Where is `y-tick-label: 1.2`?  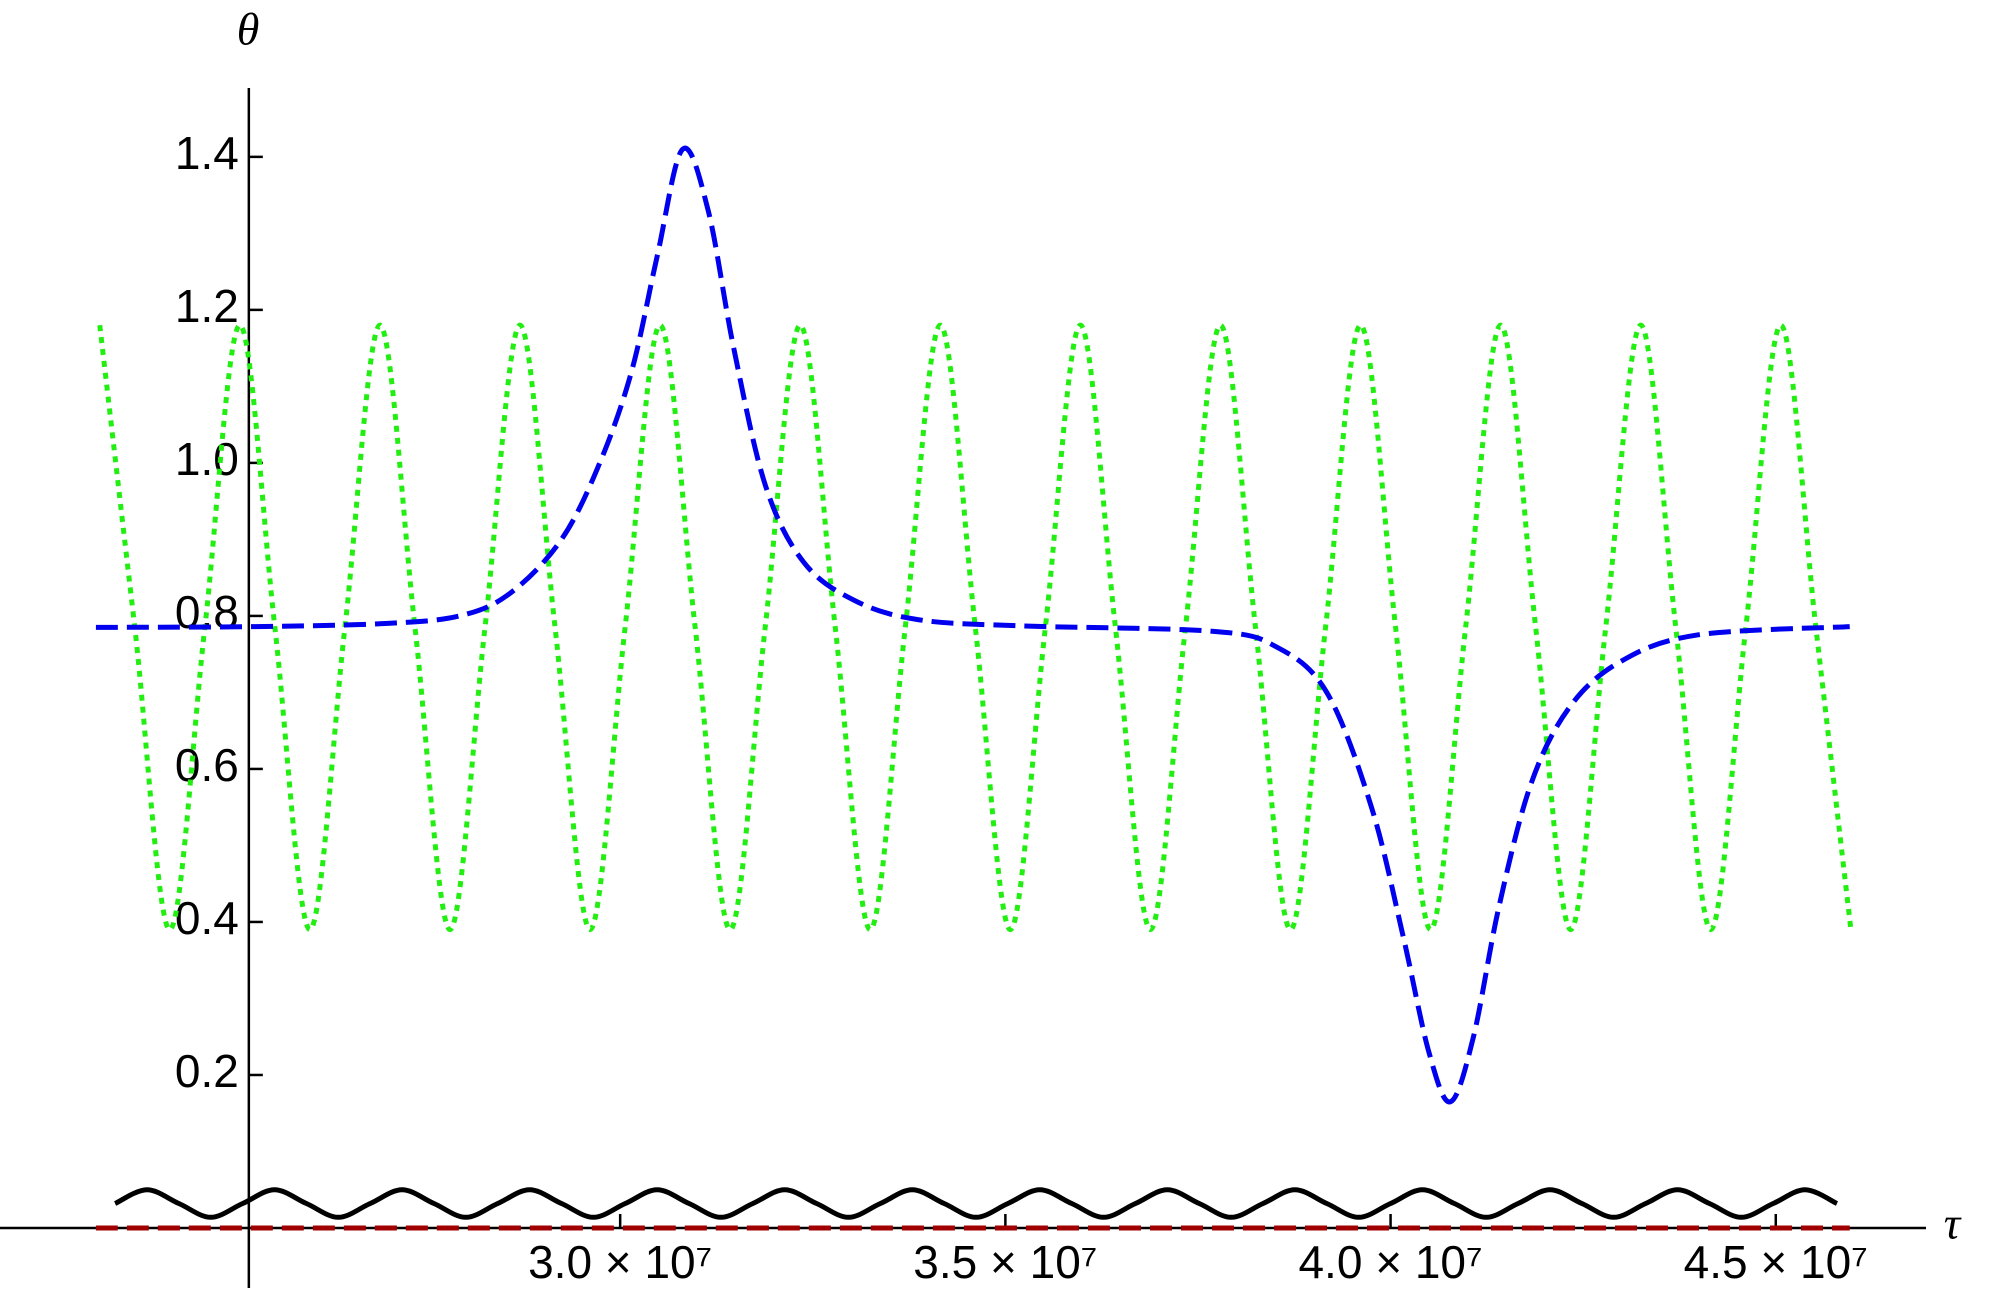
y-tick-label: 1.2 is located at coordinates (207, 306).